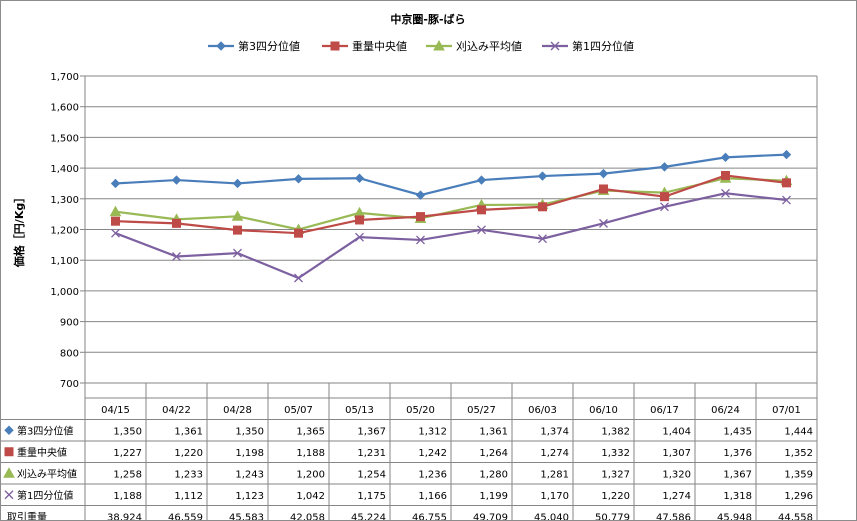 Image resolution: width=857 pixels, height=521 pixels. I want to click on y-tick-label: 1,000, so click(64, 292).